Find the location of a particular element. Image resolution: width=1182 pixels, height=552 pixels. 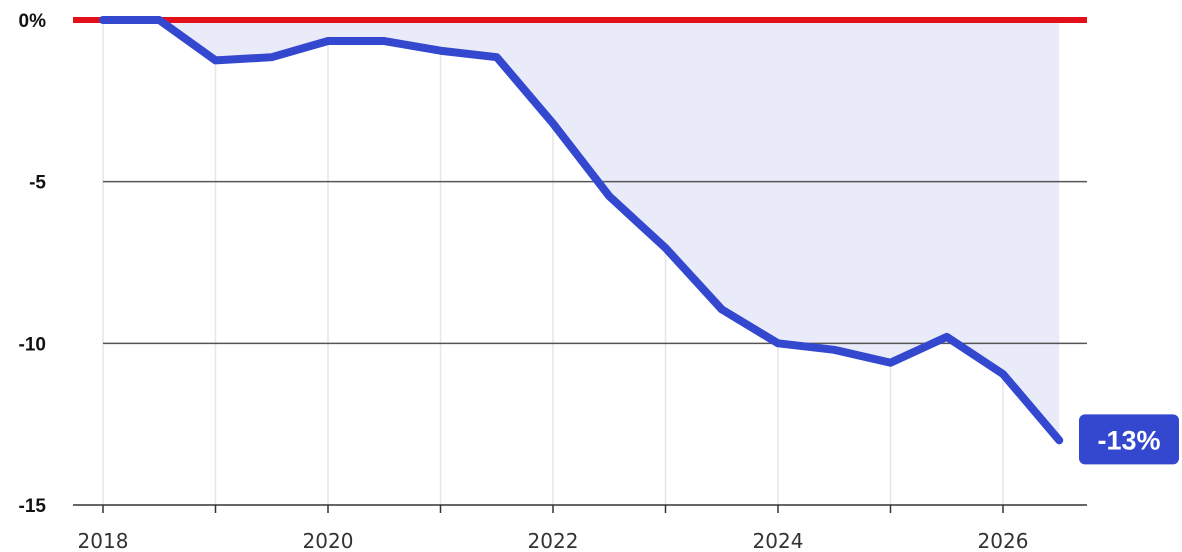

y-tick-label: -5 is located at coordinates (37, 183).